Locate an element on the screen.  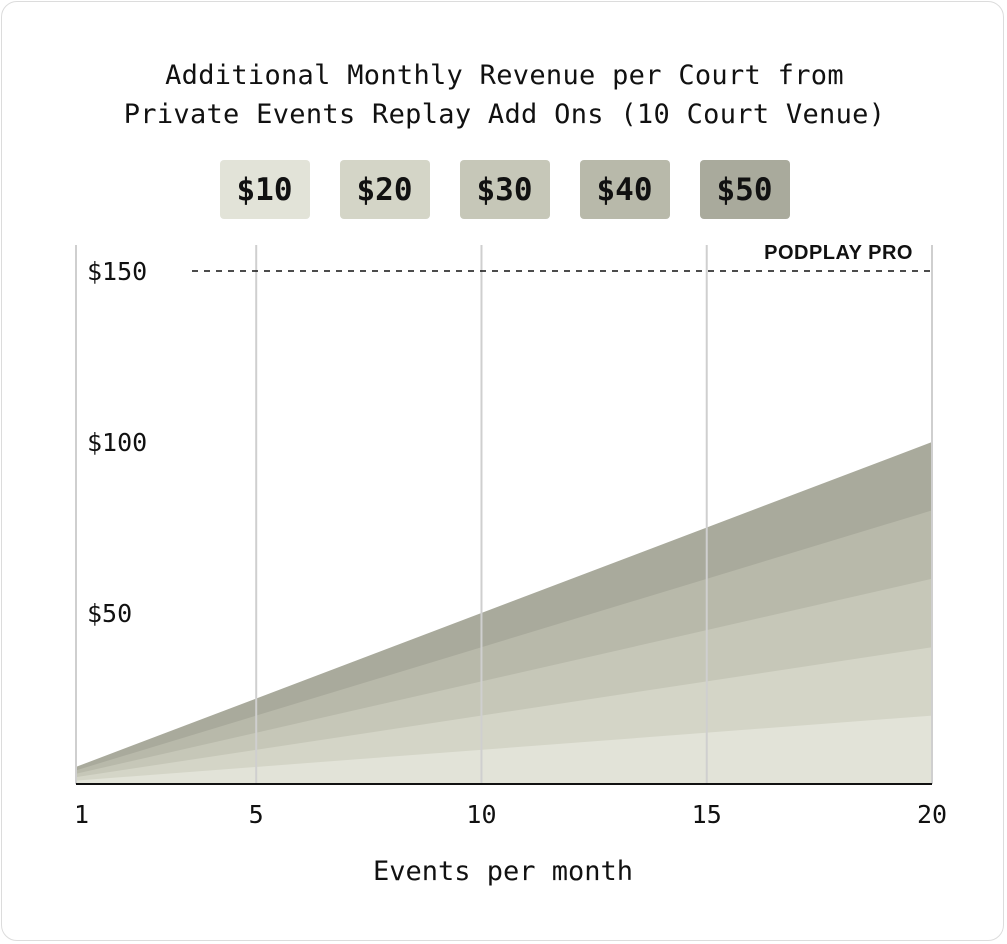
y-tick-label-50: $50 is located at coordinates (109, 613).